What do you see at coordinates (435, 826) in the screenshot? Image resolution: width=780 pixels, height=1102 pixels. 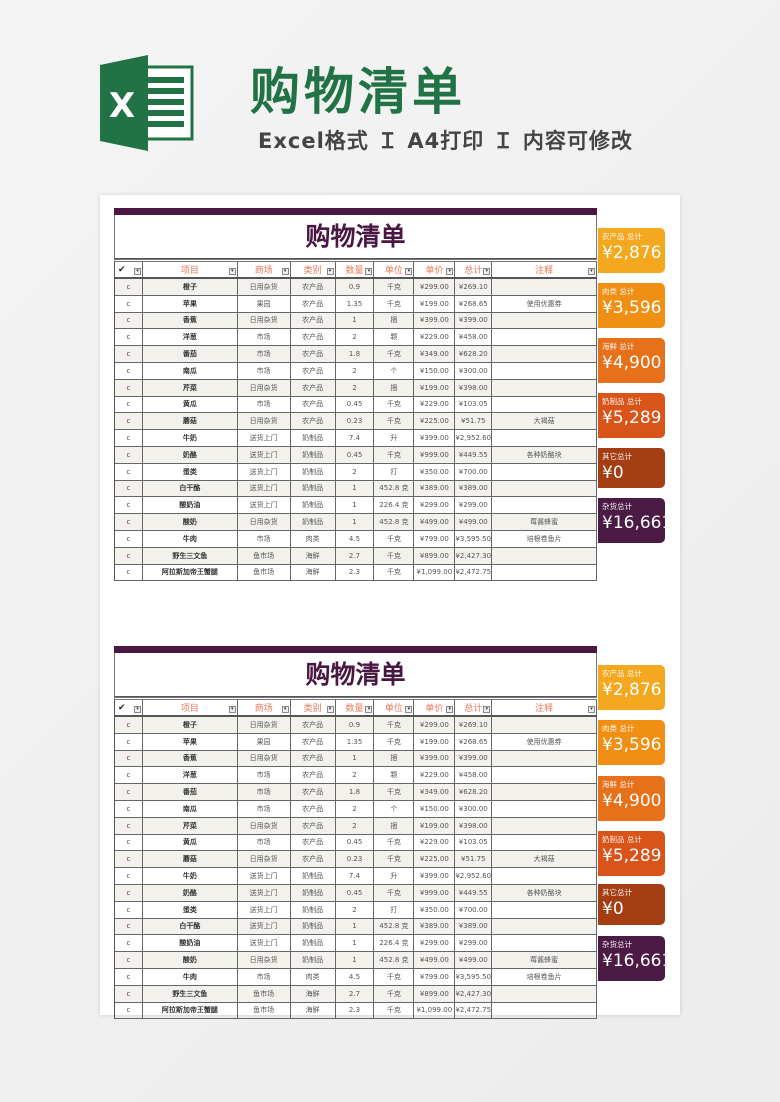 I see `cell-unit-price: ¥199.00` at bounding box center [435, 826].